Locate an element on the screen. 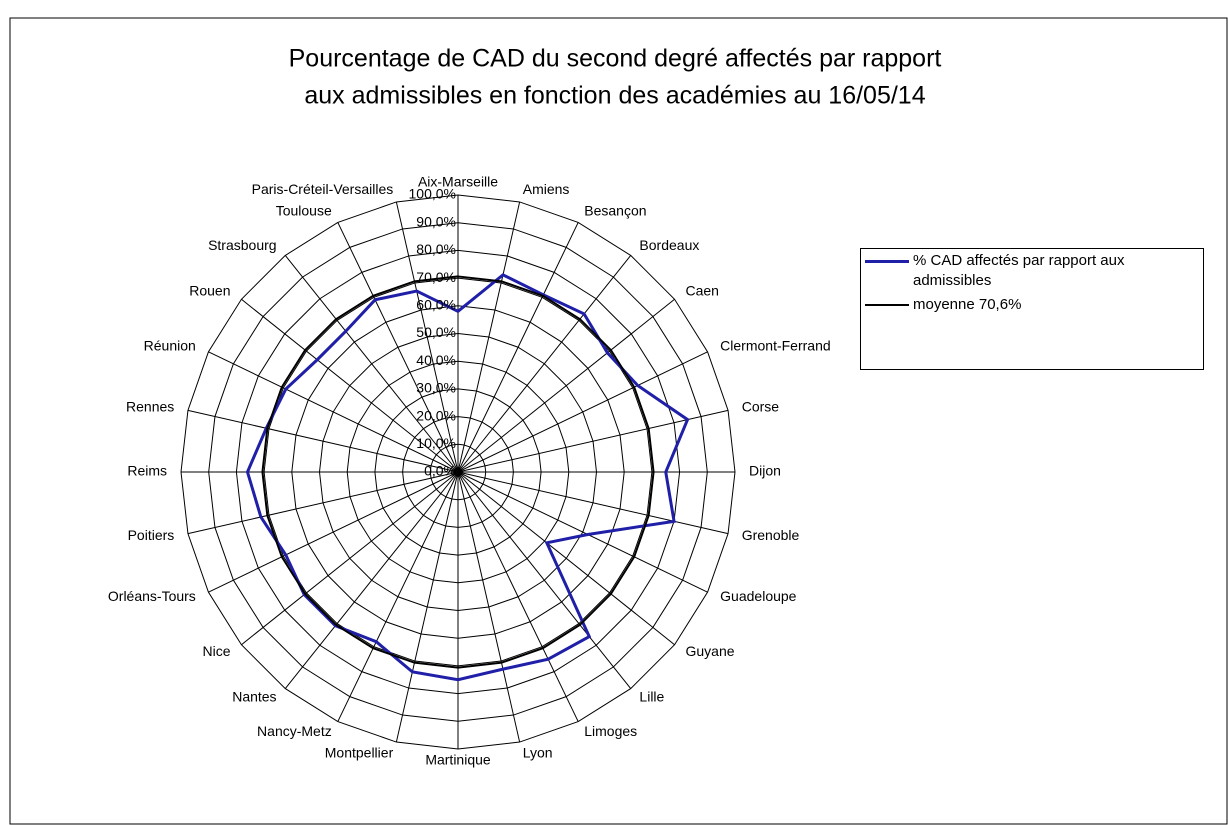 The height and width of the screenshot is (825, 1228). category-label: Clermont-Ferrand is located at coordinates (775, 345).